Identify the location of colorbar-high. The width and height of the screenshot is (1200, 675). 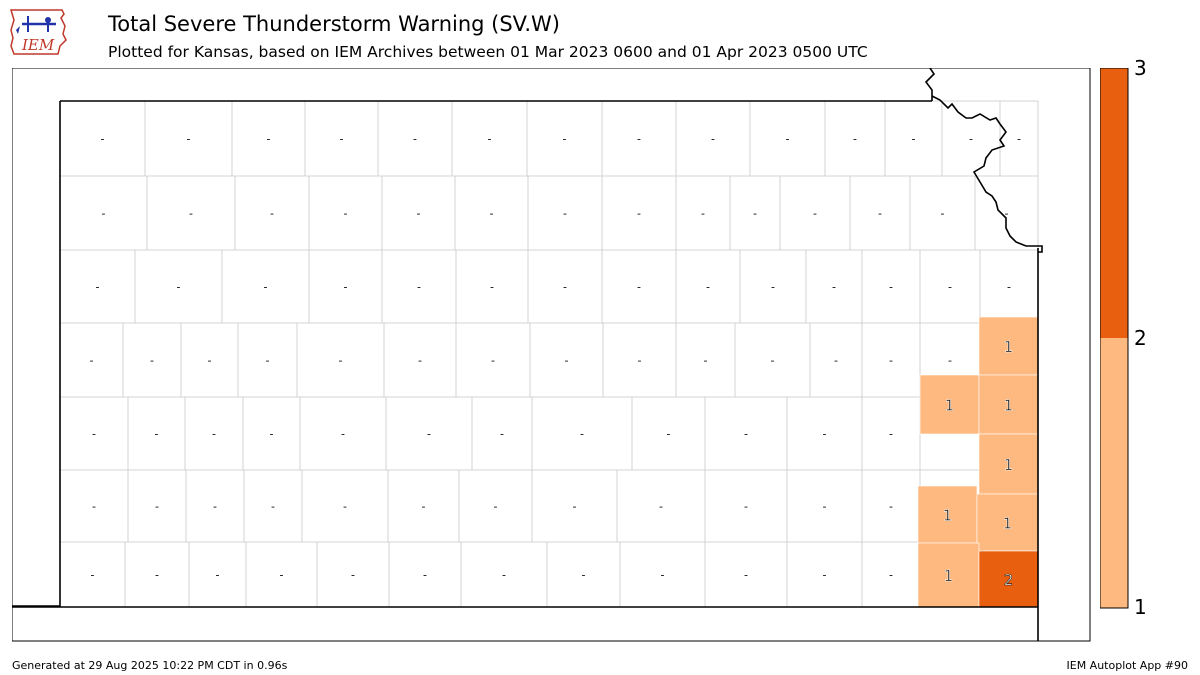
(1114, 203).